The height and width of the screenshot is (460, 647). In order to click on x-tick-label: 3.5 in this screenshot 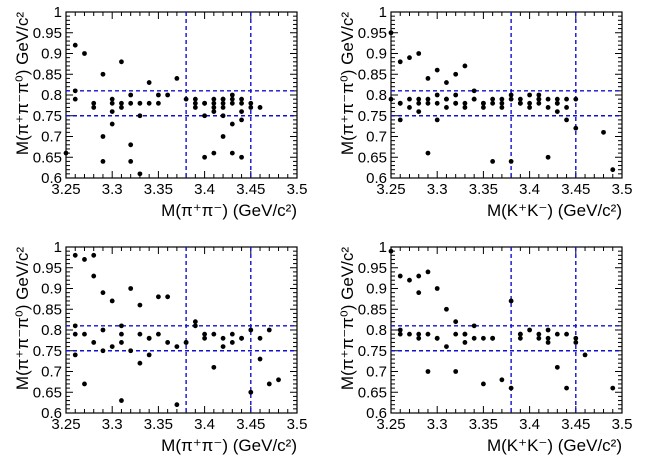, I will do `click(297, 424)`.